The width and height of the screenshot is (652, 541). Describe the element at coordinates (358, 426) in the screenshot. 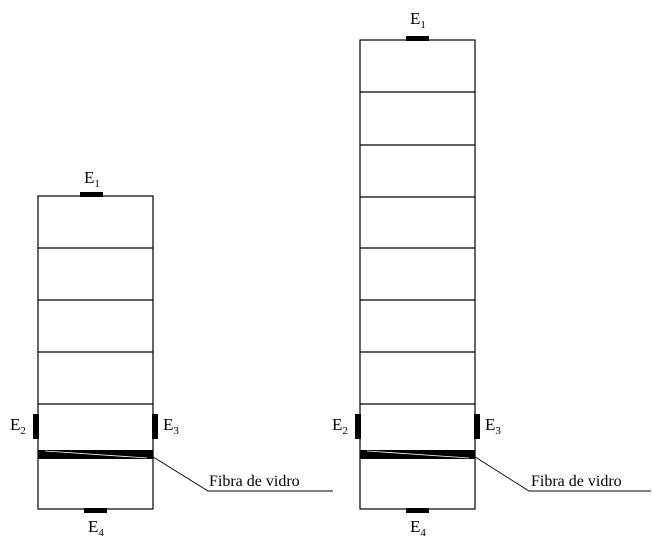

I see `right-electrode-e2` at that location.